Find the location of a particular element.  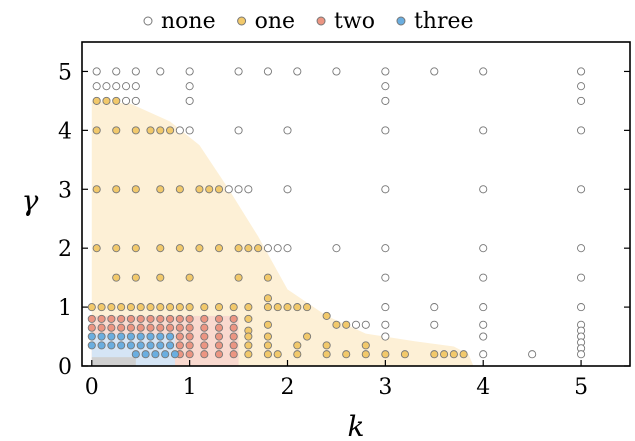

y-axis-label: γ is located at coordinates (30, 200).